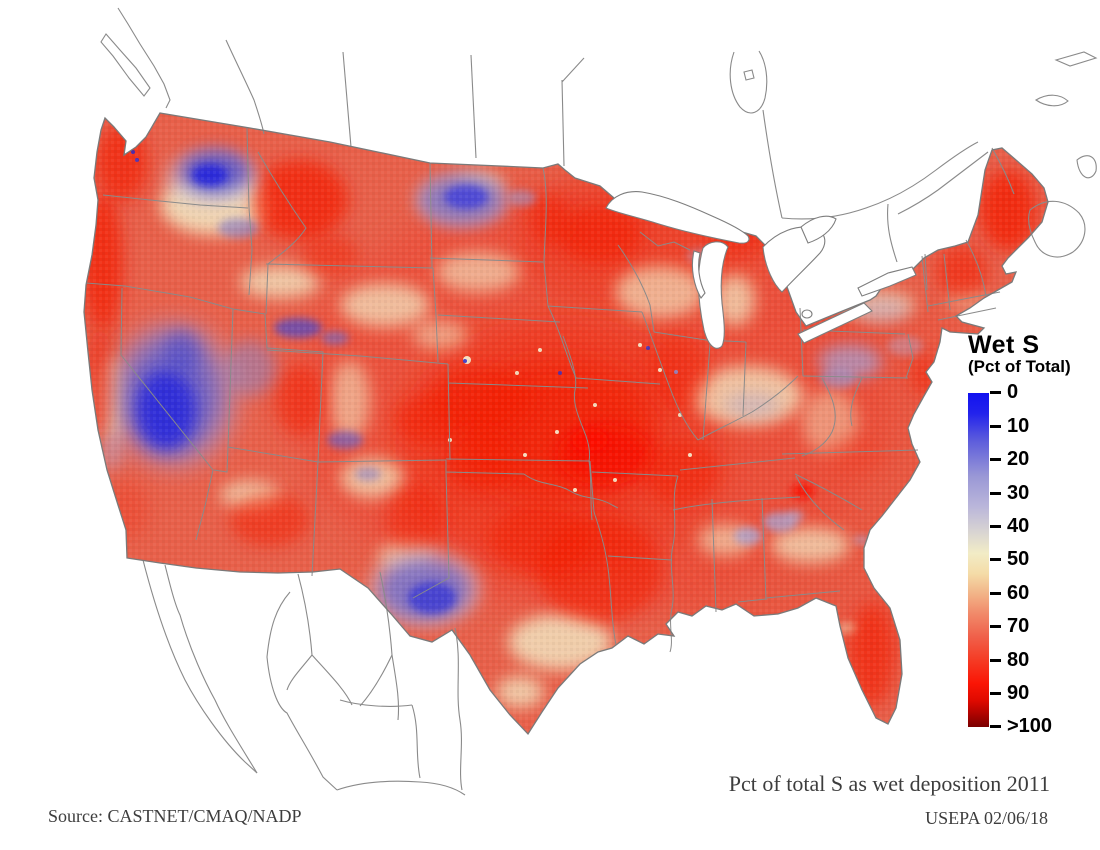 The image size is (1100, 850). What do you see at coordinates (1018, 693) in the screenshot?
I see `tick-label: 90` at bounding box center [1018, 693].